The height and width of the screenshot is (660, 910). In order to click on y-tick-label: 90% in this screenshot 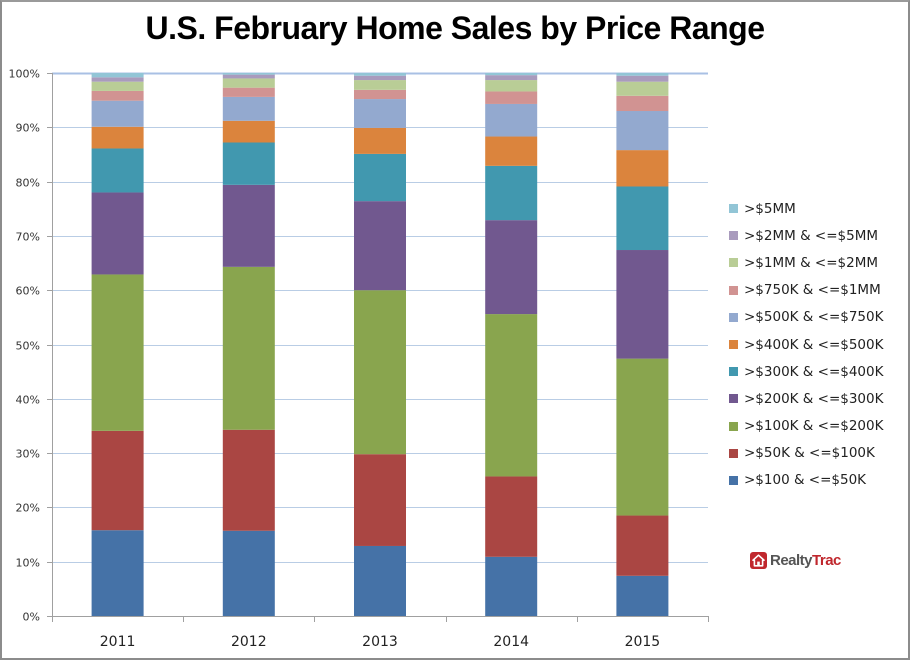, I will do `click(28, 128)`.